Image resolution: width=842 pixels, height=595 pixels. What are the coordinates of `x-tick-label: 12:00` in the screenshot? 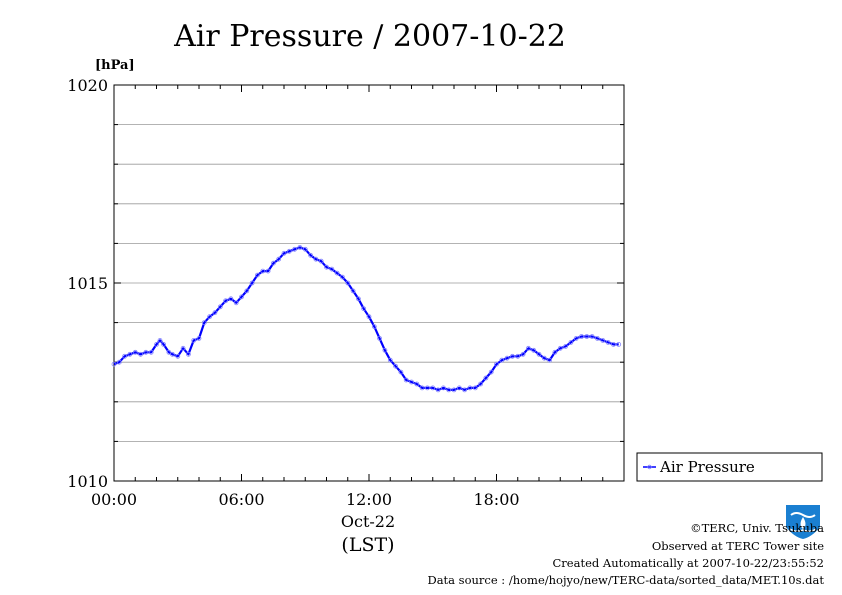 It's located at (369, 499).